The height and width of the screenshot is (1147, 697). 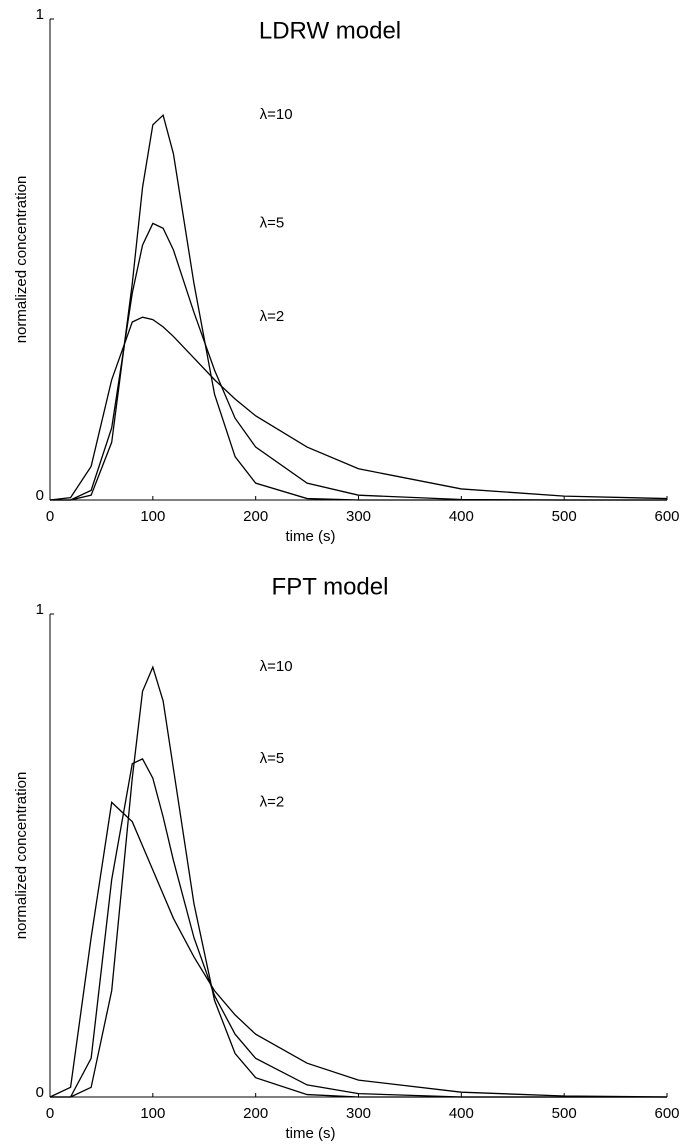 I want to click on data-line, so click(x=358, y=408).